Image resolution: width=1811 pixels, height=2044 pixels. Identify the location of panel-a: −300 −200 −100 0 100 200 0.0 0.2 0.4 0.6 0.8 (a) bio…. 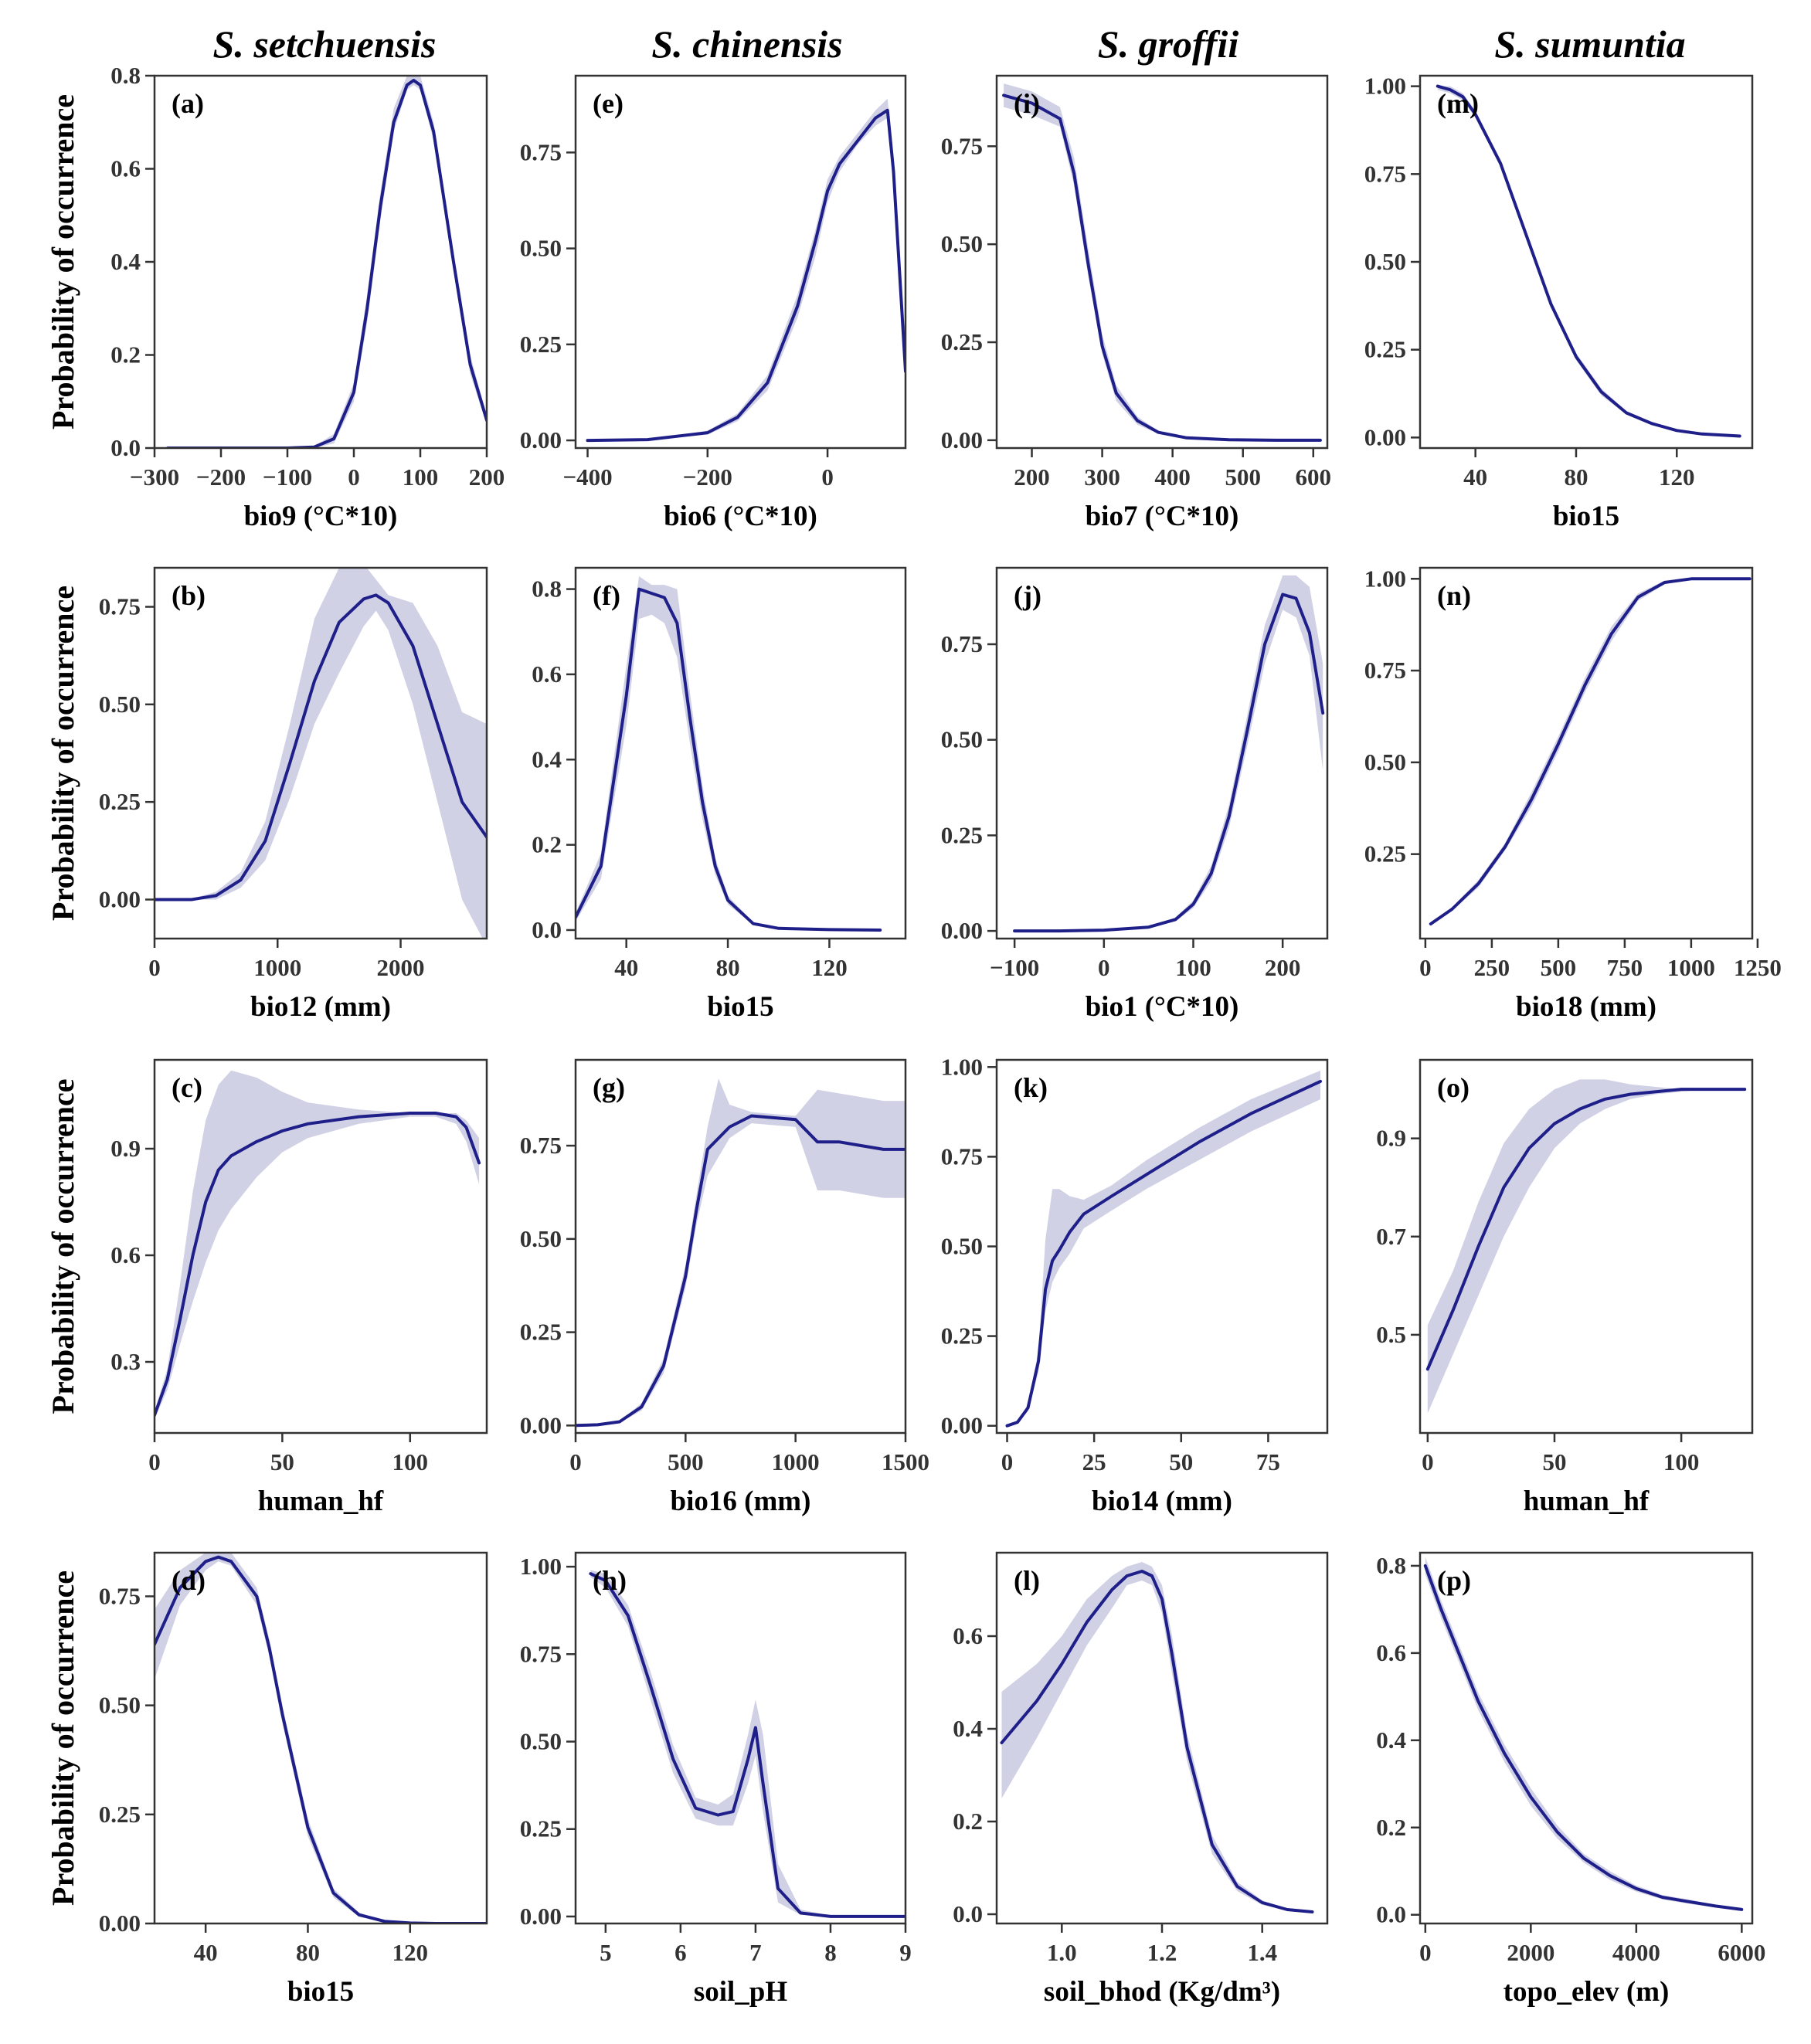
(275, 297).